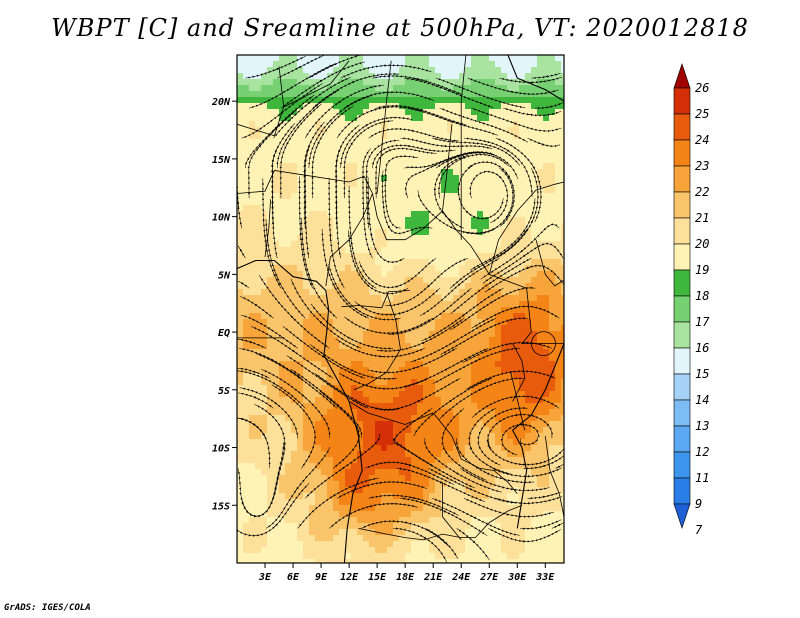 This screenshot has height=618, width=800. I want to click on colorbar-label: 14, so click(702, 400).